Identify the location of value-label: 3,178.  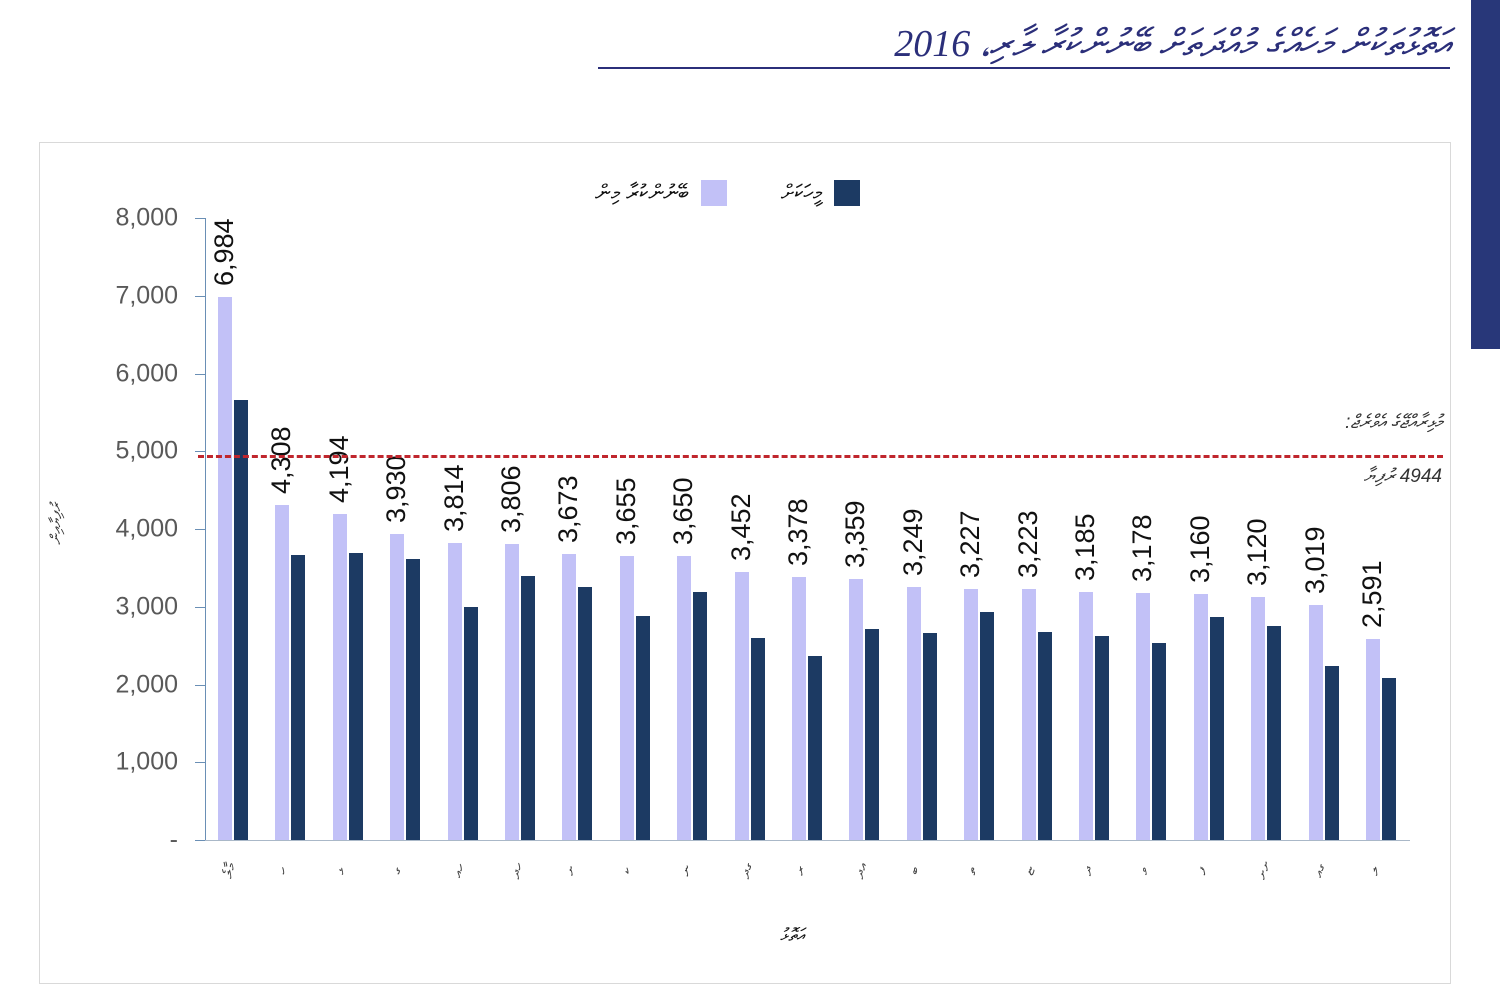
(1142, 548).